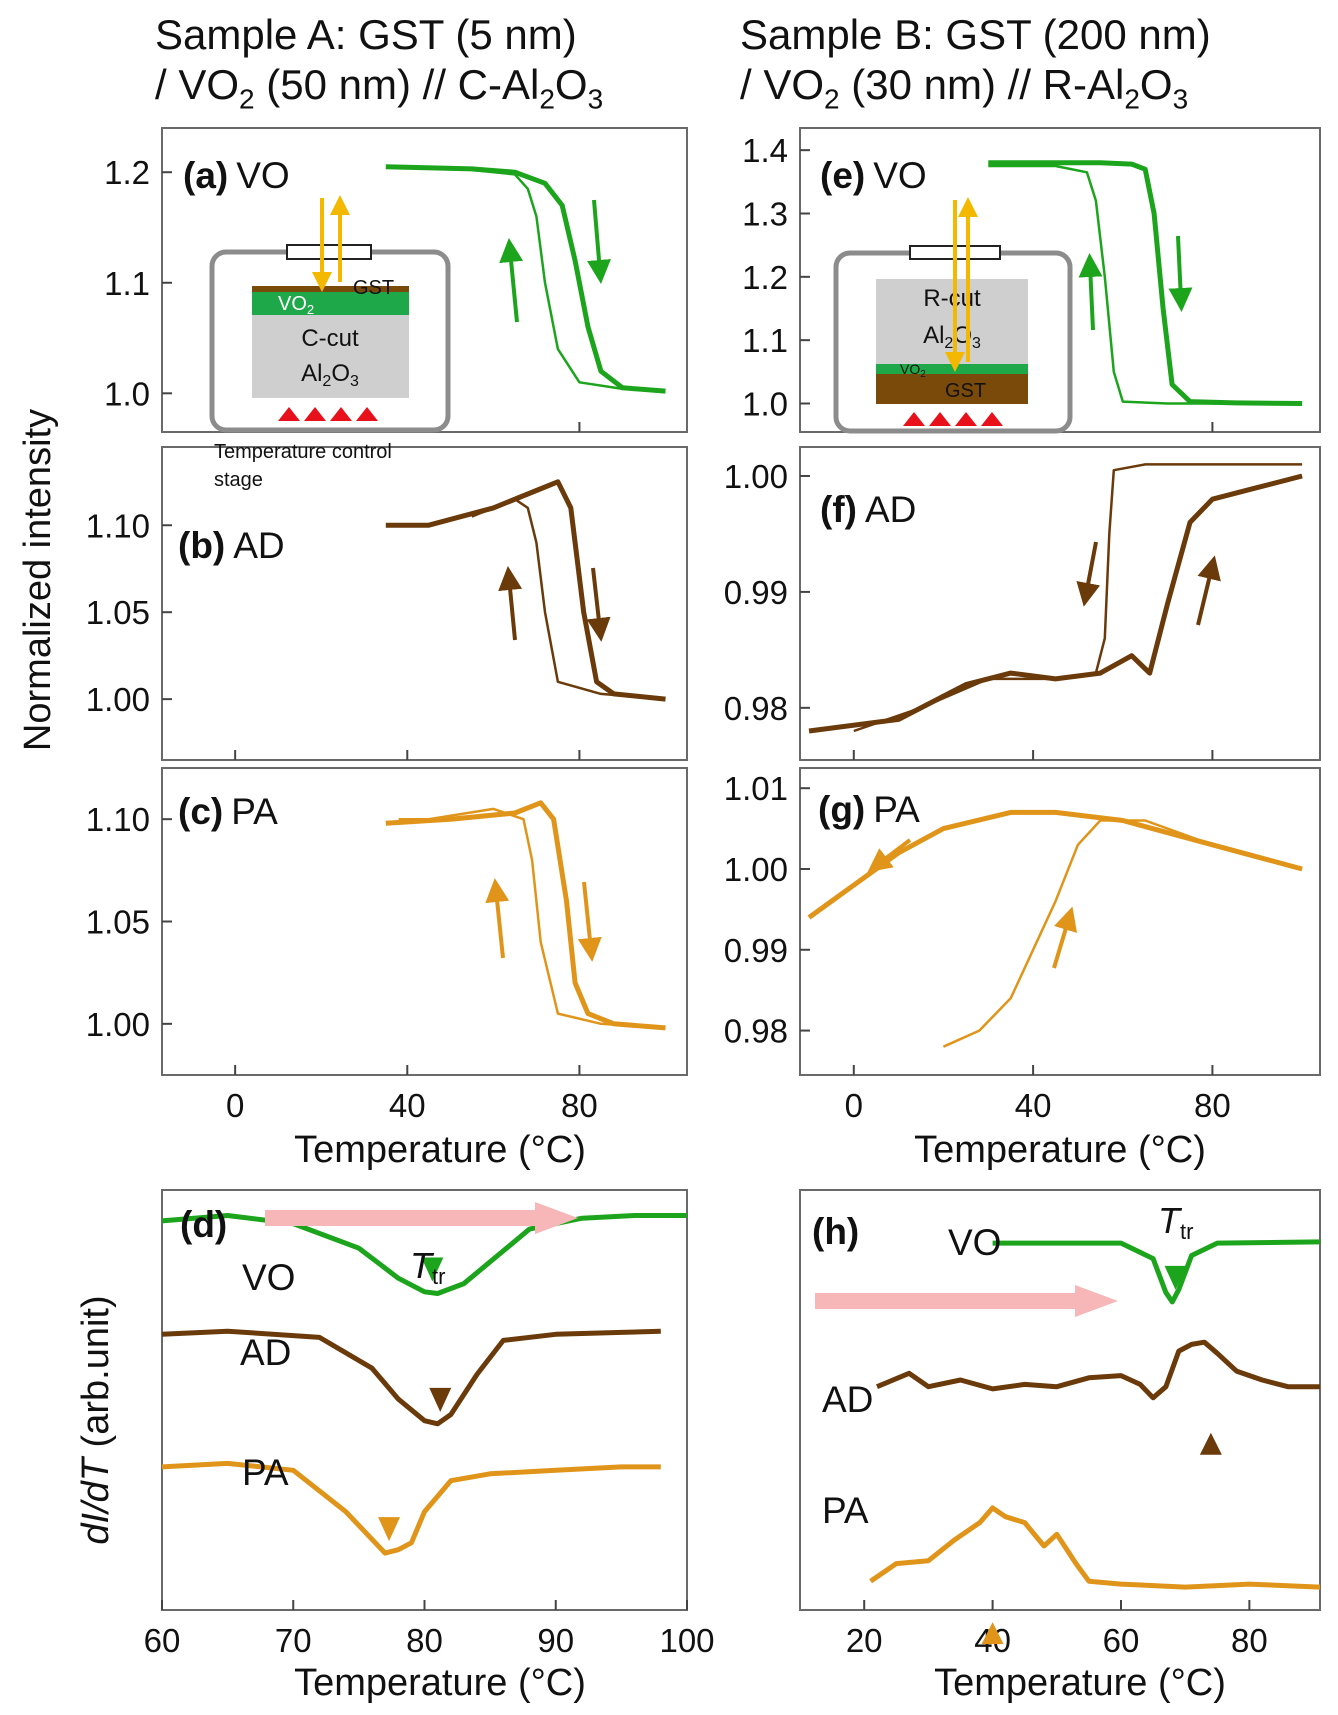  Describe the element at coordinates (579, 1105) in the screenshot. I see `x-tick-label-c-2: 80` at that location.